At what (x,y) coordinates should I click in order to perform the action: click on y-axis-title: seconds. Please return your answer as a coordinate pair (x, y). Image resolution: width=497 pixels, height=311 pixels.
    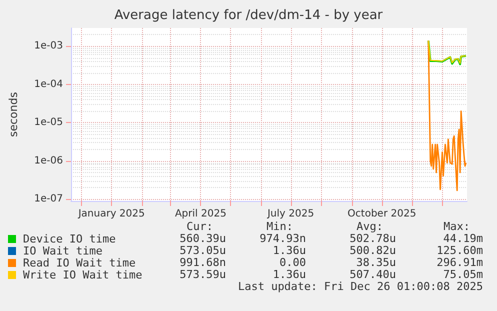
    Looking at the image, I should click on (13, 114).